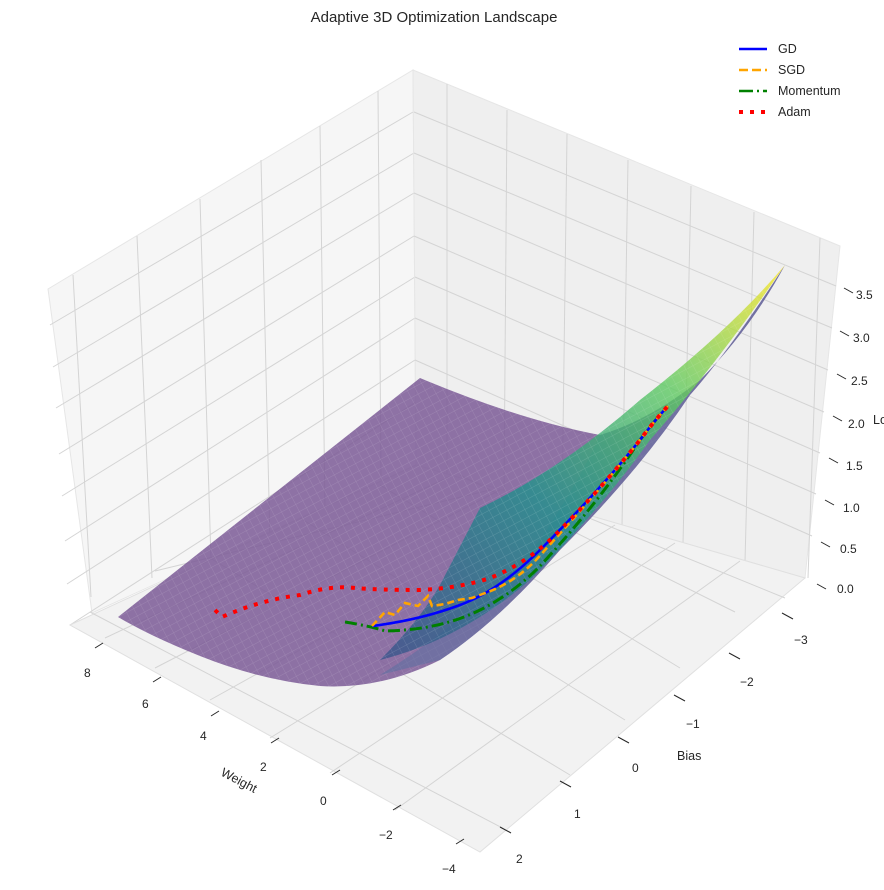 This screenshot has height=890, width=884. What do you see at coordinates (768, 49) in the screenshot?
I see `legend-item-gd: GD` at bounding box center [768, 49].